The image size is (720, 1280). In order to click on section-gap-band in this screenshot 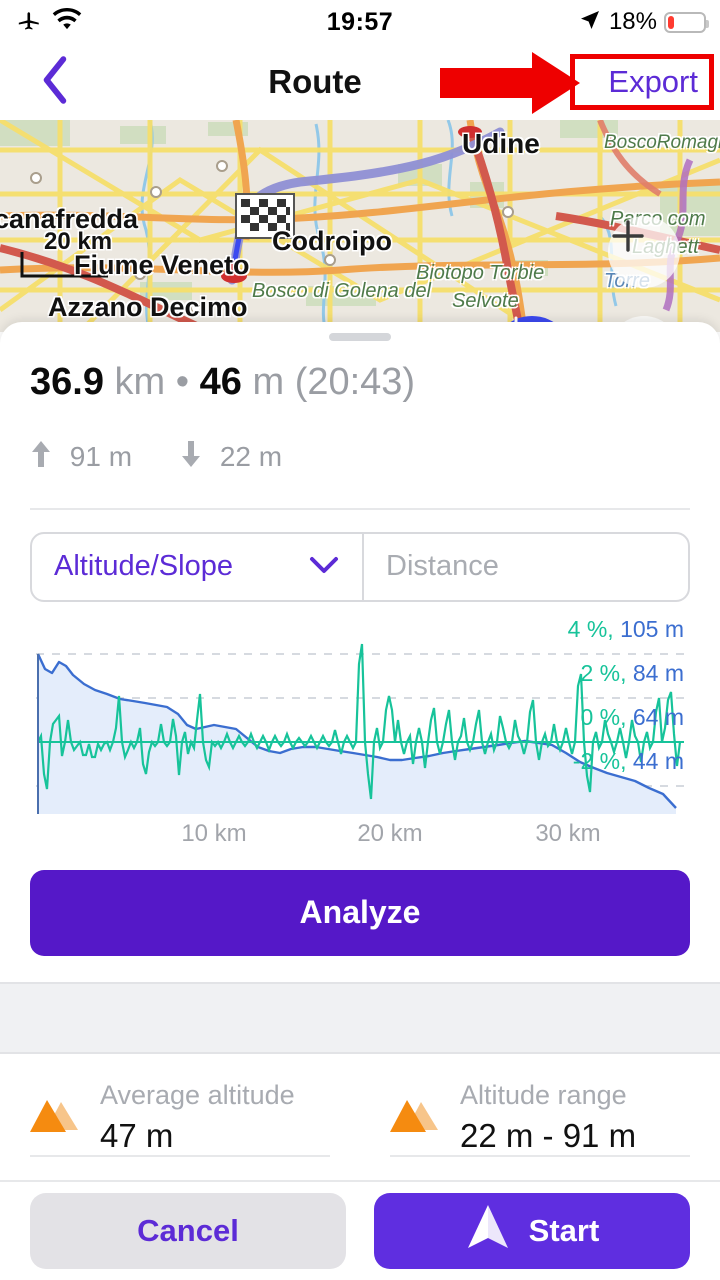, I will do `click(360, 1017)`.